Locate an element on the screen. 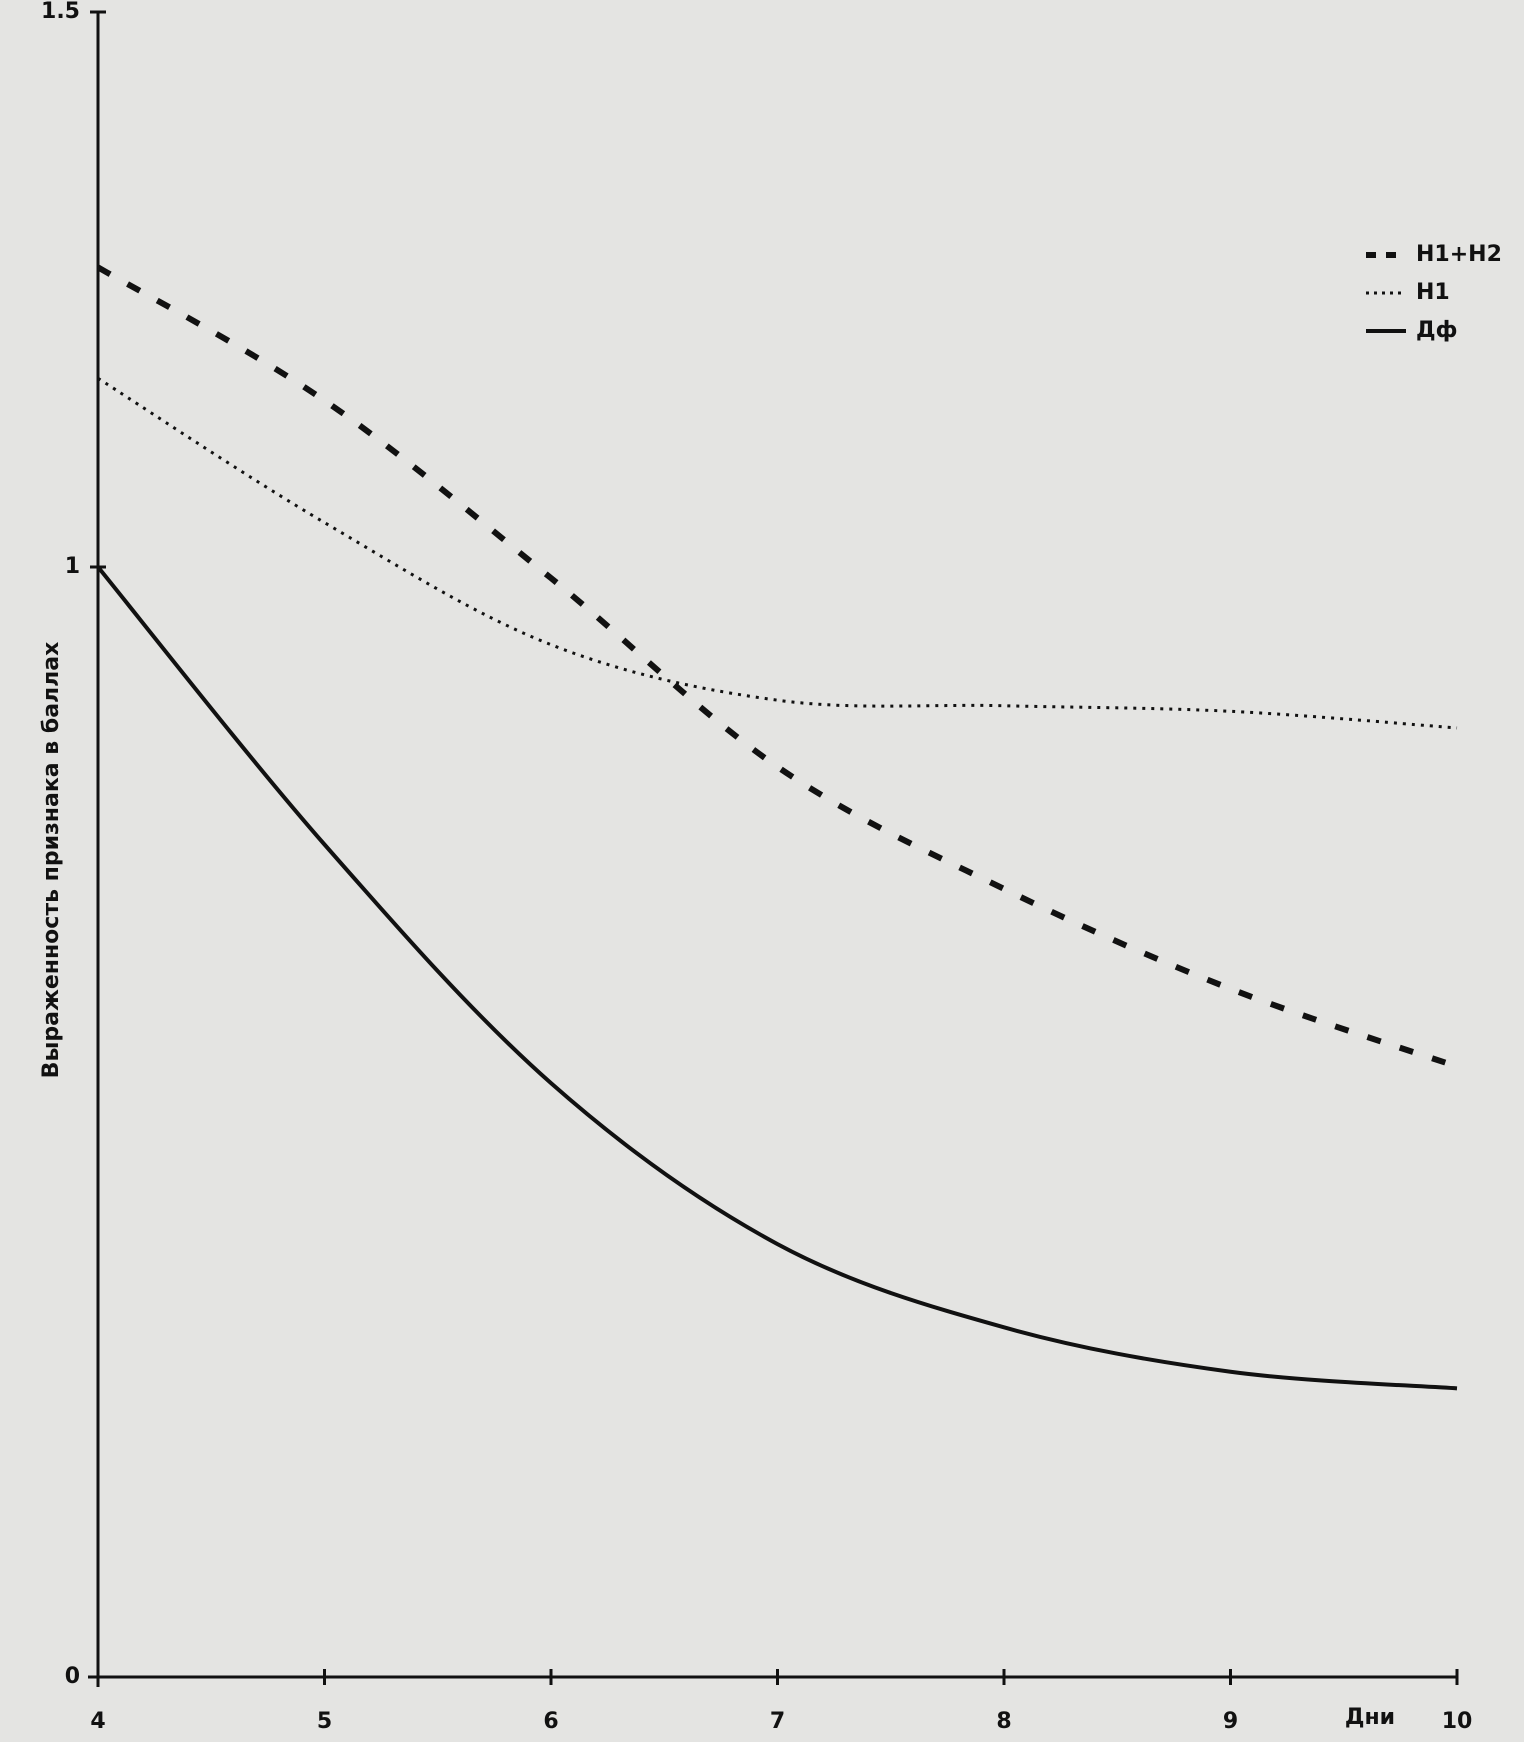  y-tick-label: 1.5 is located at coordinates (60, 12).